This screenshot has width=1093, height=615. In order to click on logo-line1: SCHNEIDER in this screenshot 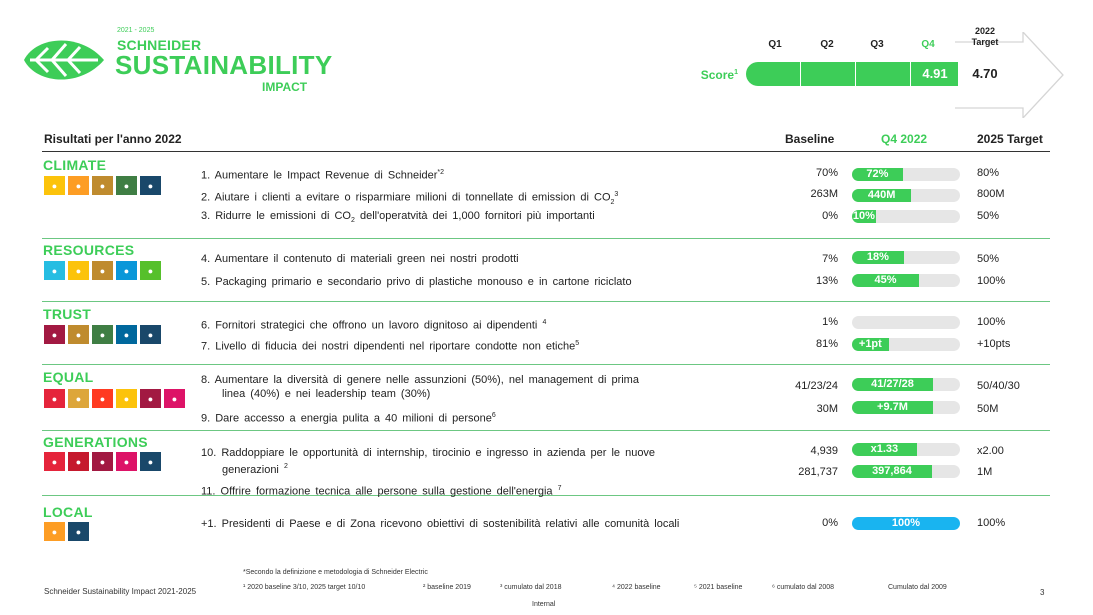, I will do `click(159, 45)`.